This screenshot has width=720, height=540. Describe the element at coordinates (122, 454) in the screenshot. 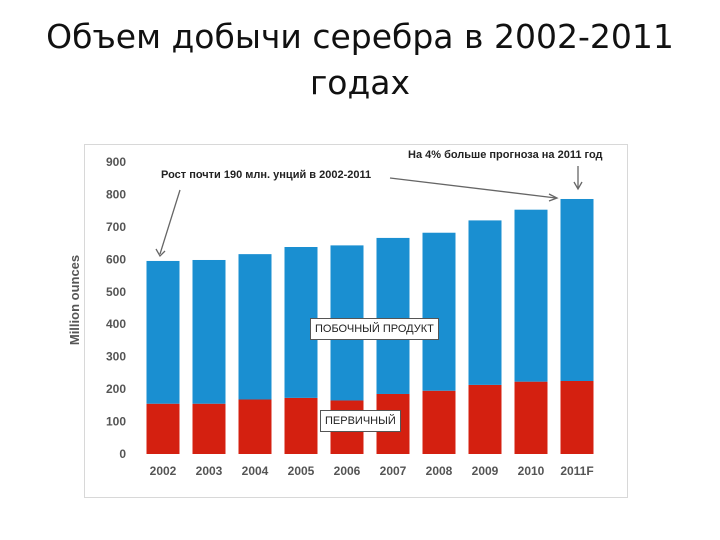

I see `y-tick-label: 0` at that location.